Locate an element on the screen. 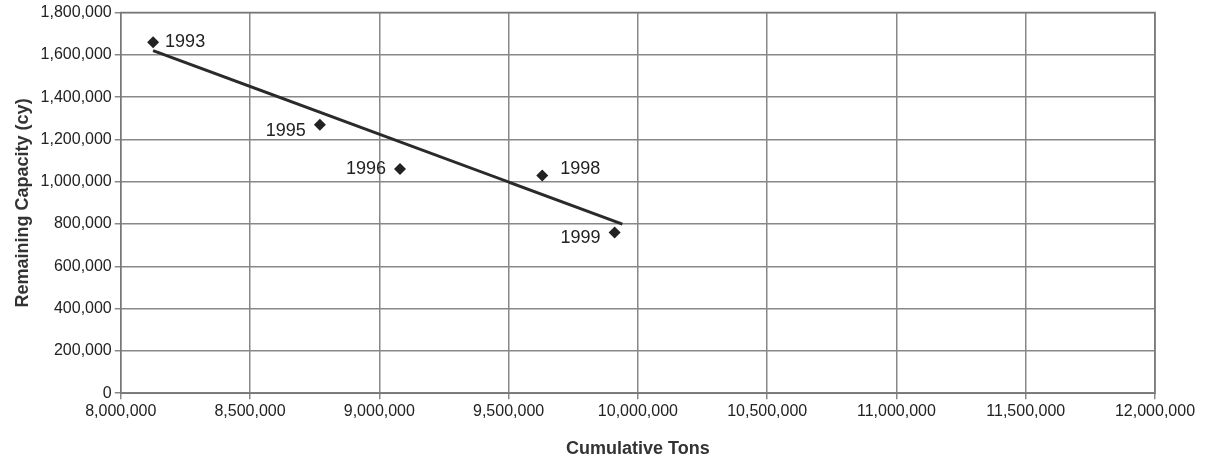 This screenshot has width=1210, height=468. y-tick-label: 1,600,000 is located at coordinates (76, 54).